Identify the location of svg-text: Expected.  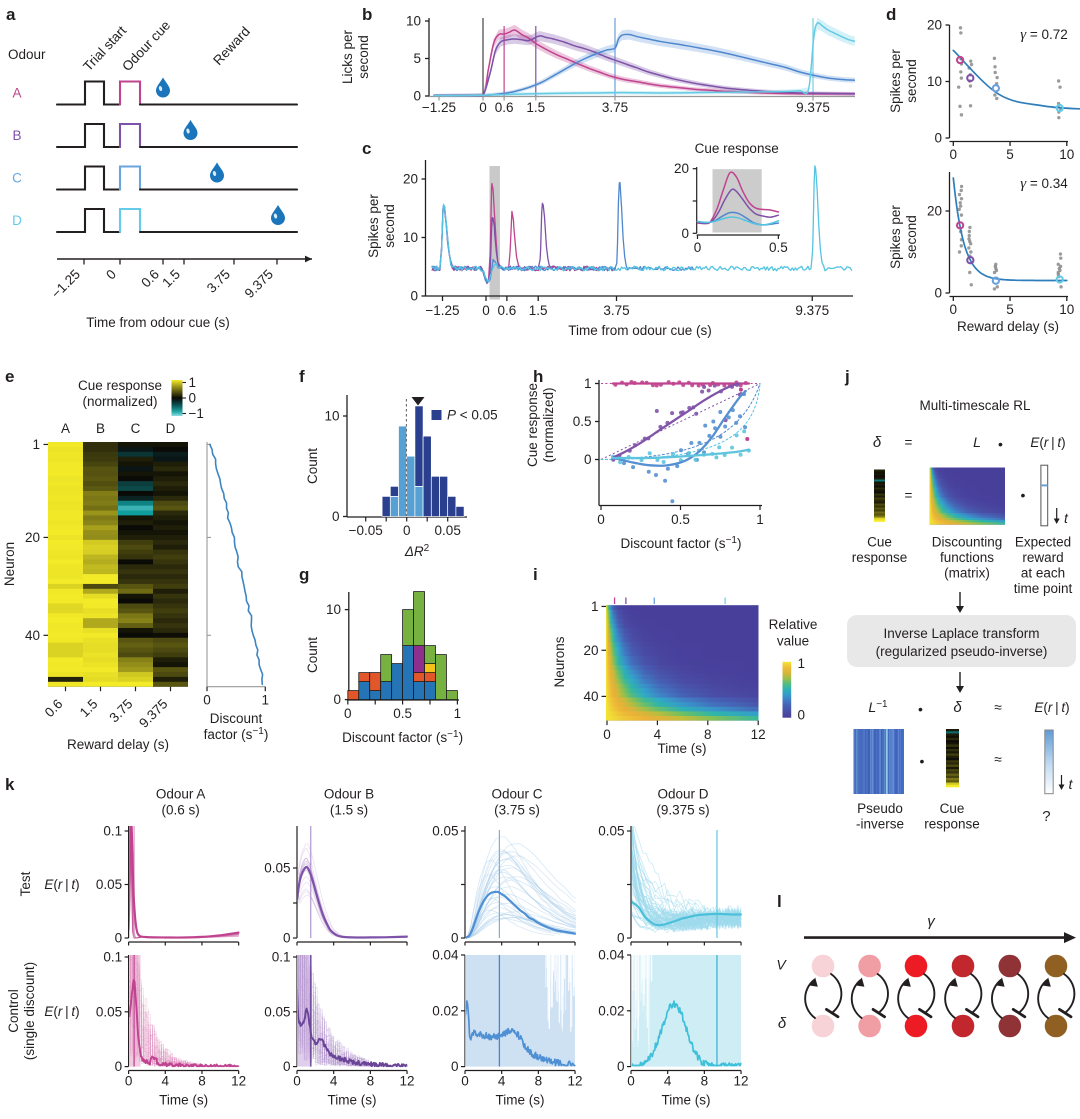
(1043, 542).